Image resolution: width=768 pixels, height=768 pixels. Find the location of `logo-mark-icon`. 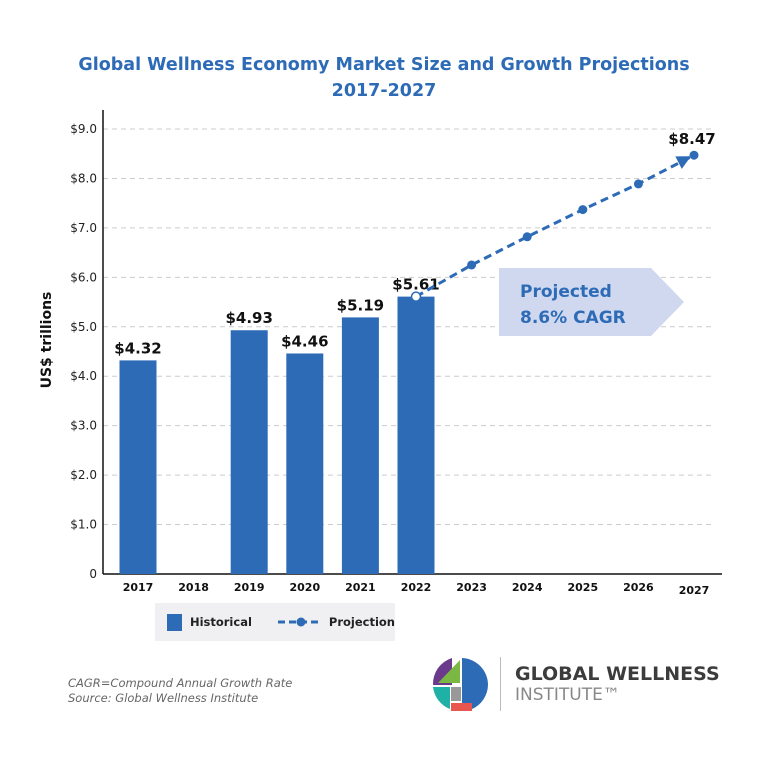

logo-mark-icon is located at coordinates (460, 684).